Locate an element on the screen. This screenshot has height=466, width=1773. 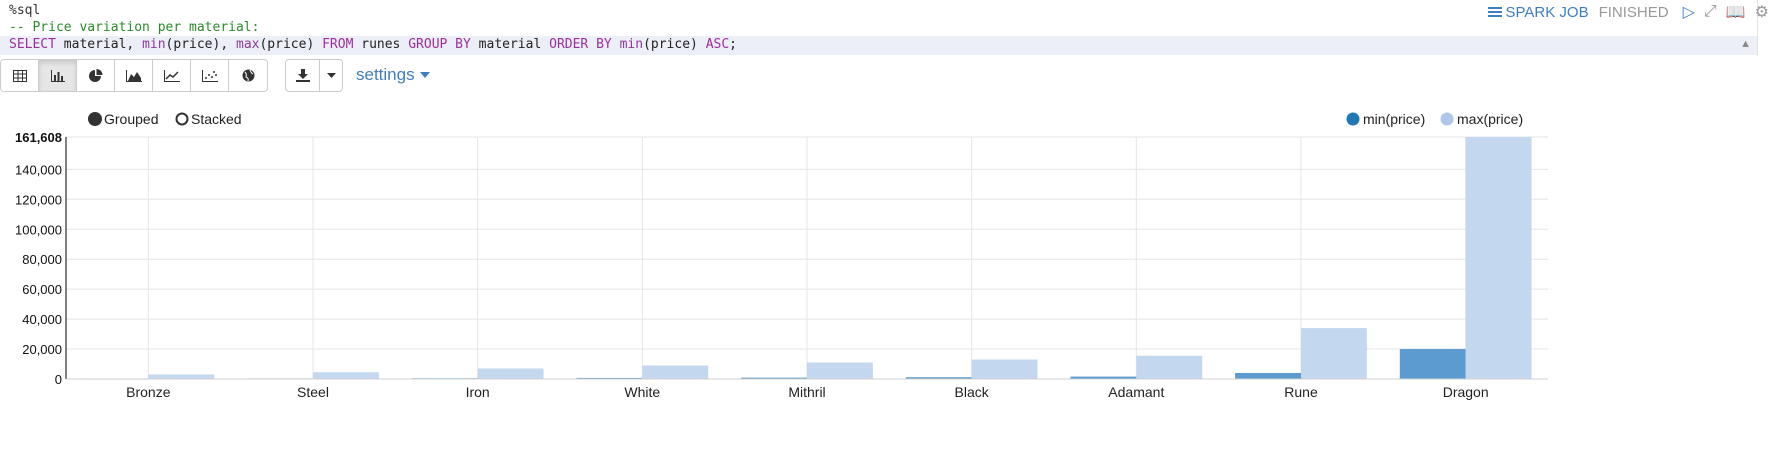
legend-item: min(price) is located at coordinates (1386, 119).